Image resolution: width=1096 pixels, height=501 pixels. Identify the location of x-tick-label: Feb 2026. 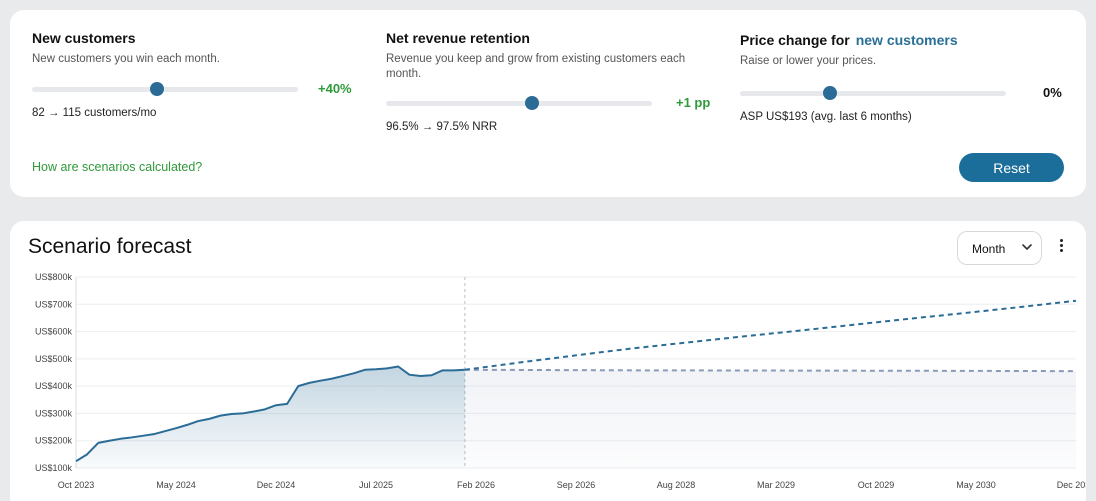
(476, 485).